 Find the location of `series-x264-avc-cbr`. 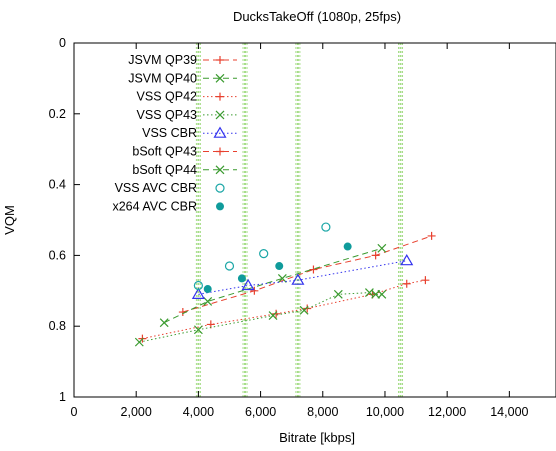

series-x264-avc-cbr is located at coordinates (277, 268).